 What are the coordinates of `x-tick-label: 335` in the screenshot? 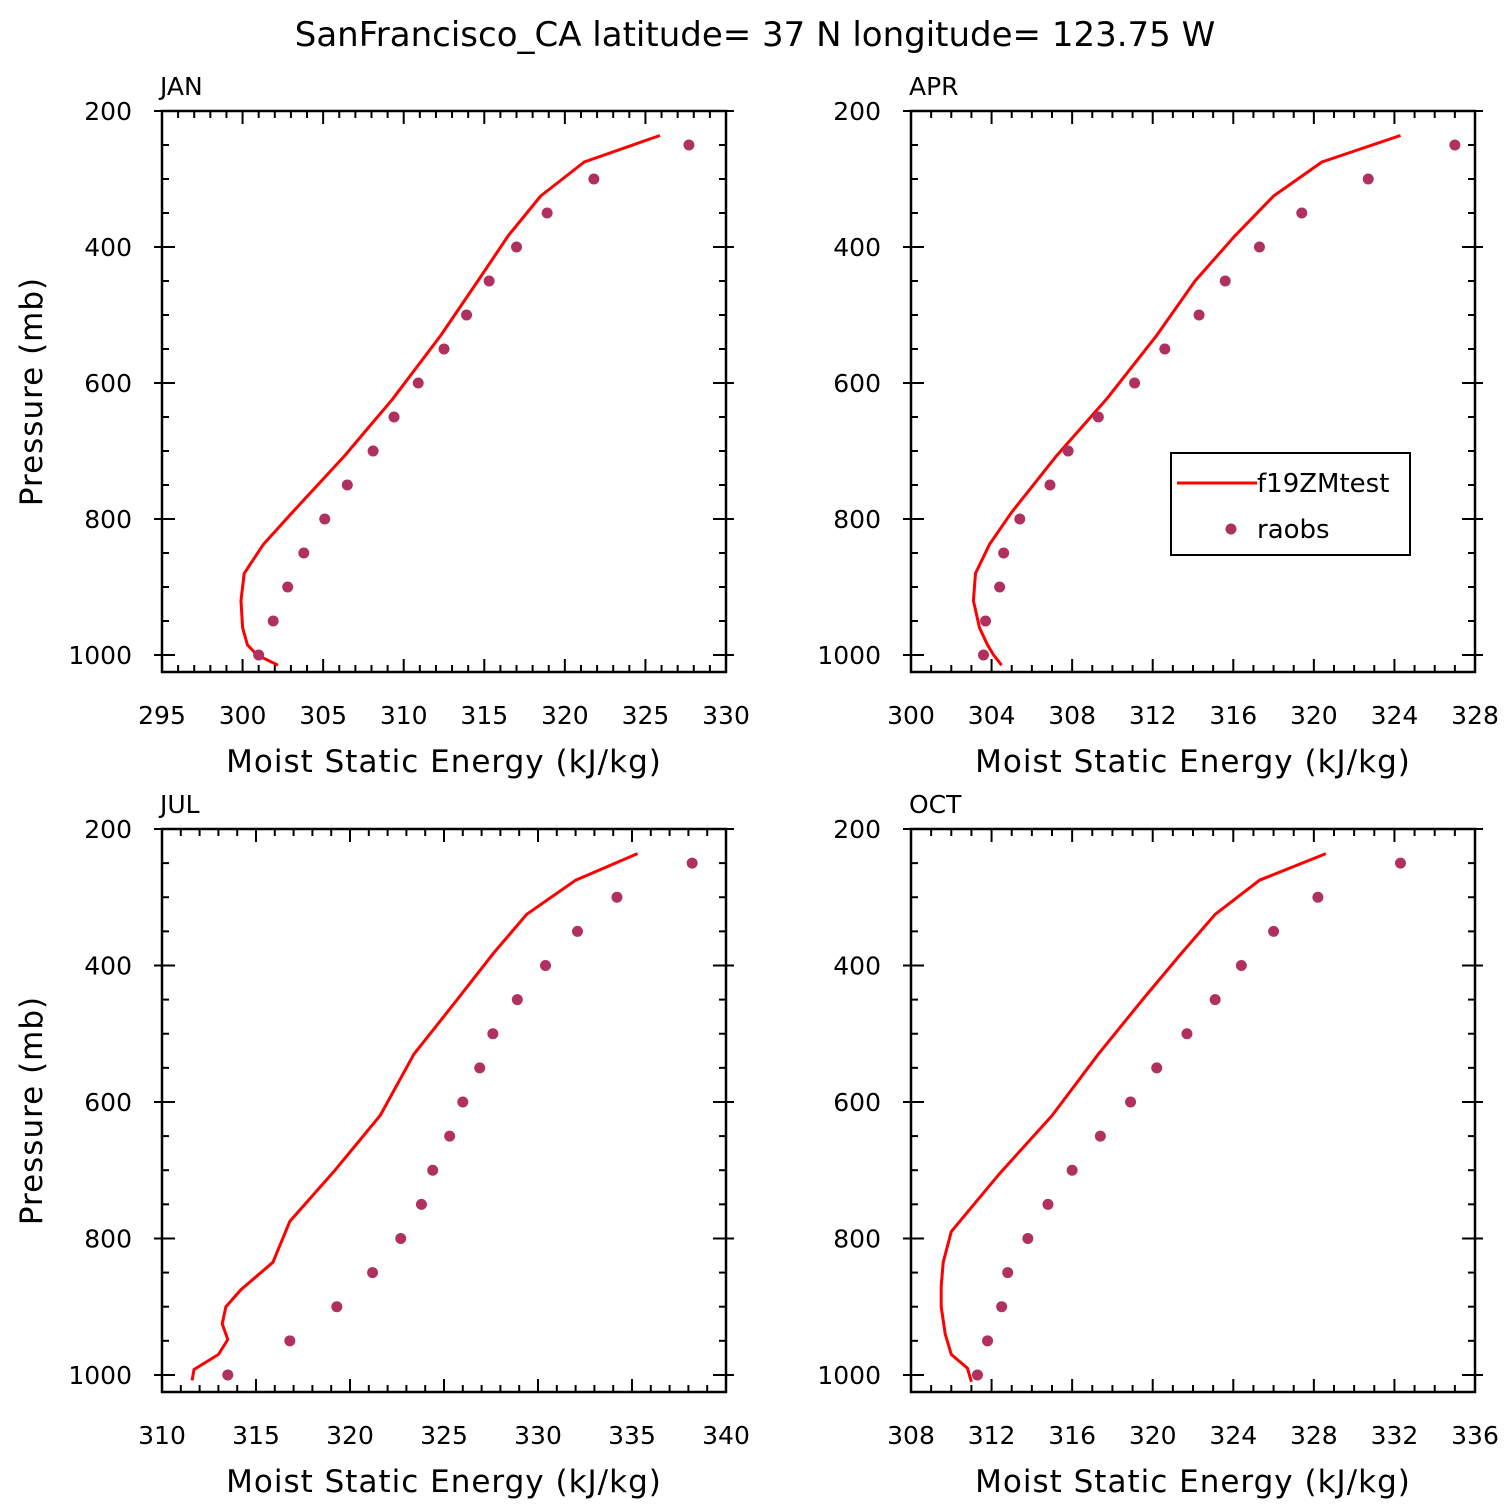 It's located at (632, 1435).